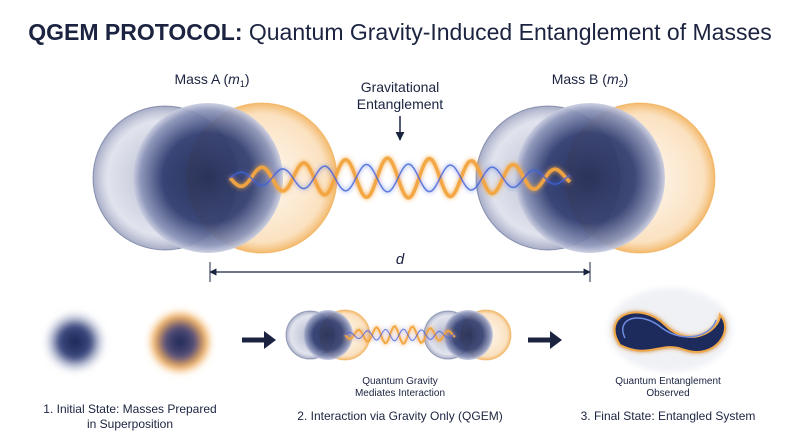  Describe the element at coordinates (180, 342) in the screenshot. I see `superposition-b` at that location.